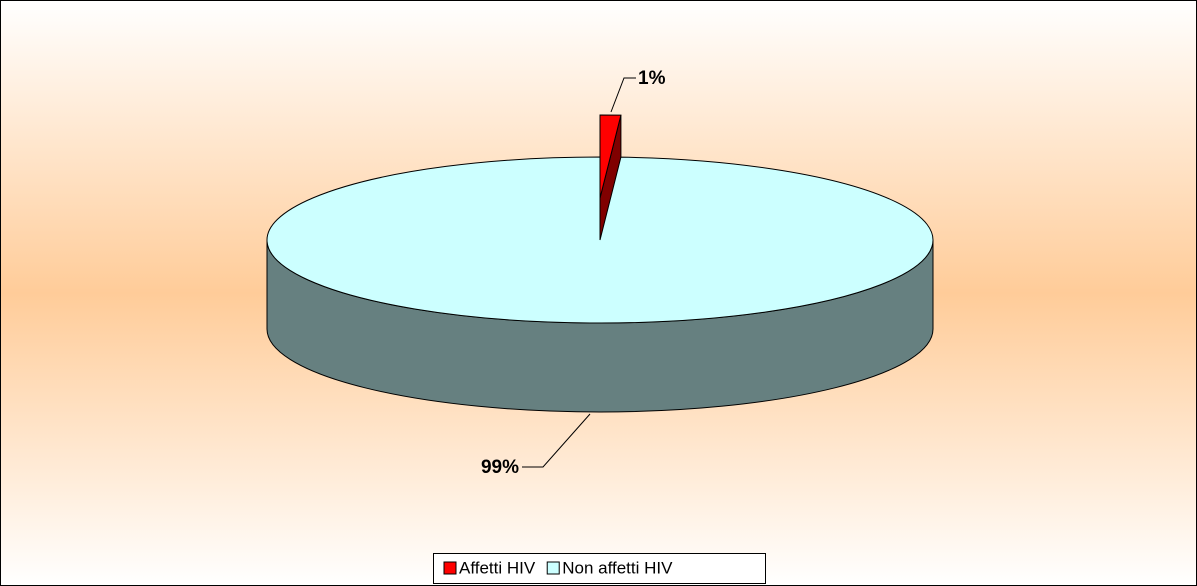 The image size is (1197, 586). Describe the element at coordinates (652, 78) in the screenshot. I see `data-label: 1%` at that location.